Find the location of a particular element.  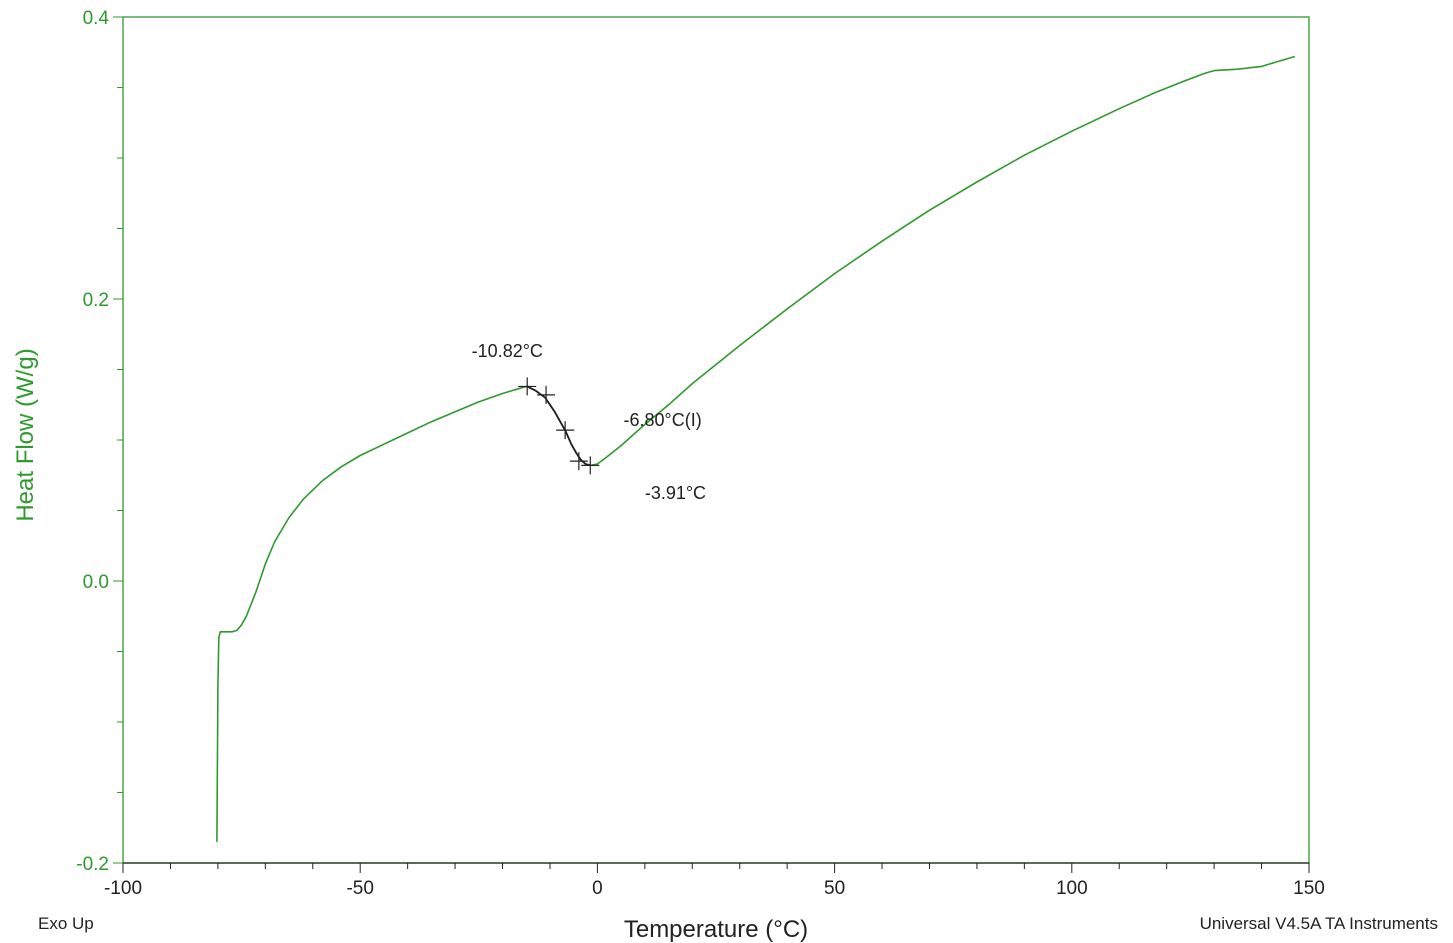

x-axis-label: Temperature (°C) is located at coordinates (716, 929).